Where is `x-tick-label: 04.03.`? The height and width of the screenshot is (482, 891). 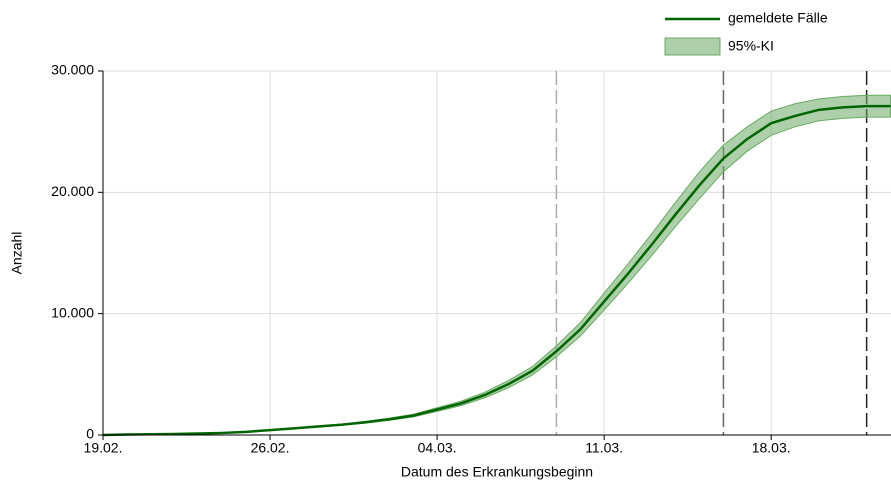 x-tick-label: 04.03. is located at coordinates (437, 448).